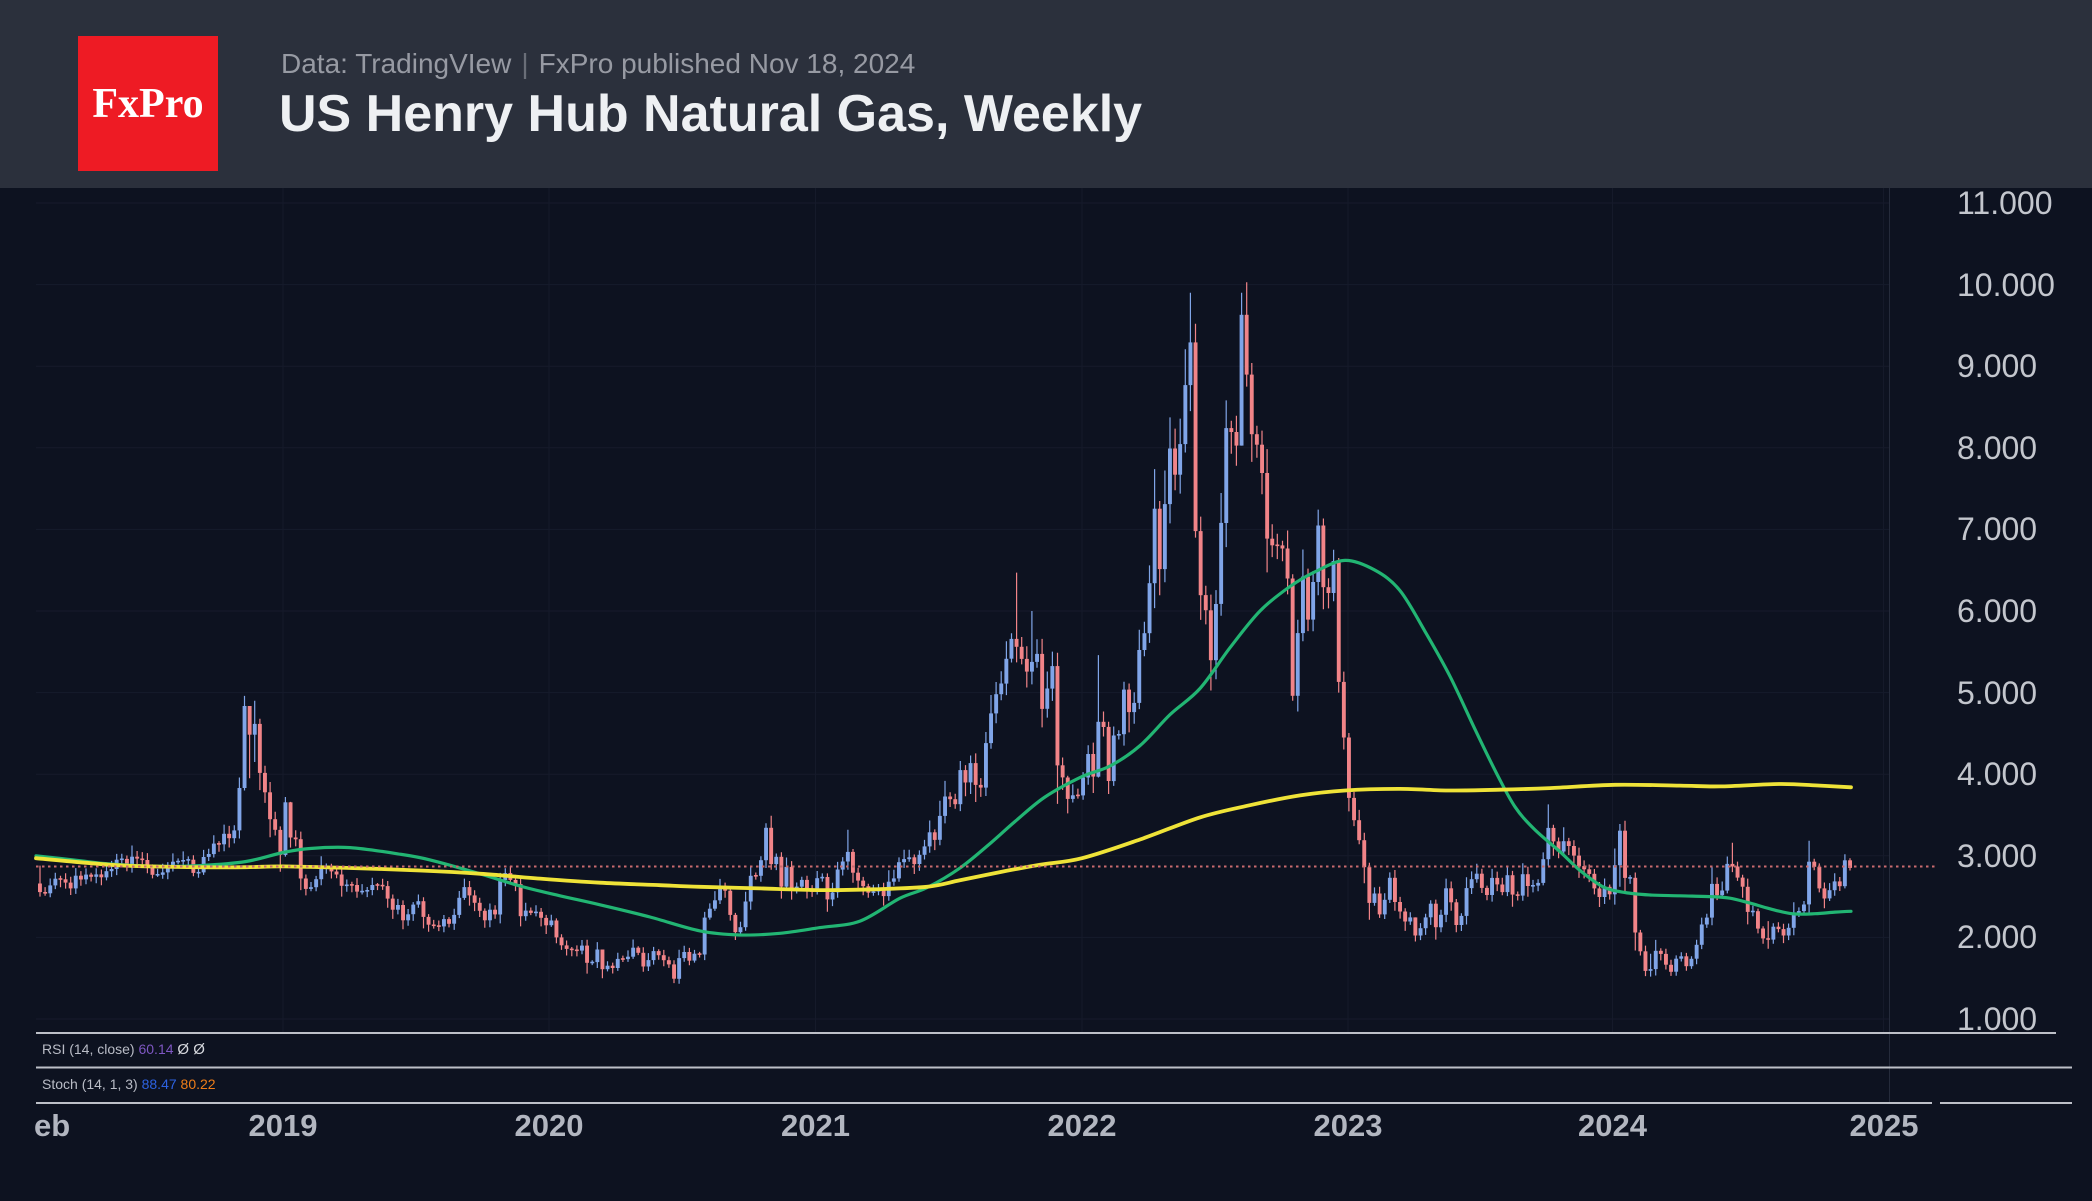 The height and width of the screenshot is (1201, 2092). What do you see at coordinates (1997, 693) in the screenshot?
I see `svg-text: 5.000` at bounding box center [1997, 693].